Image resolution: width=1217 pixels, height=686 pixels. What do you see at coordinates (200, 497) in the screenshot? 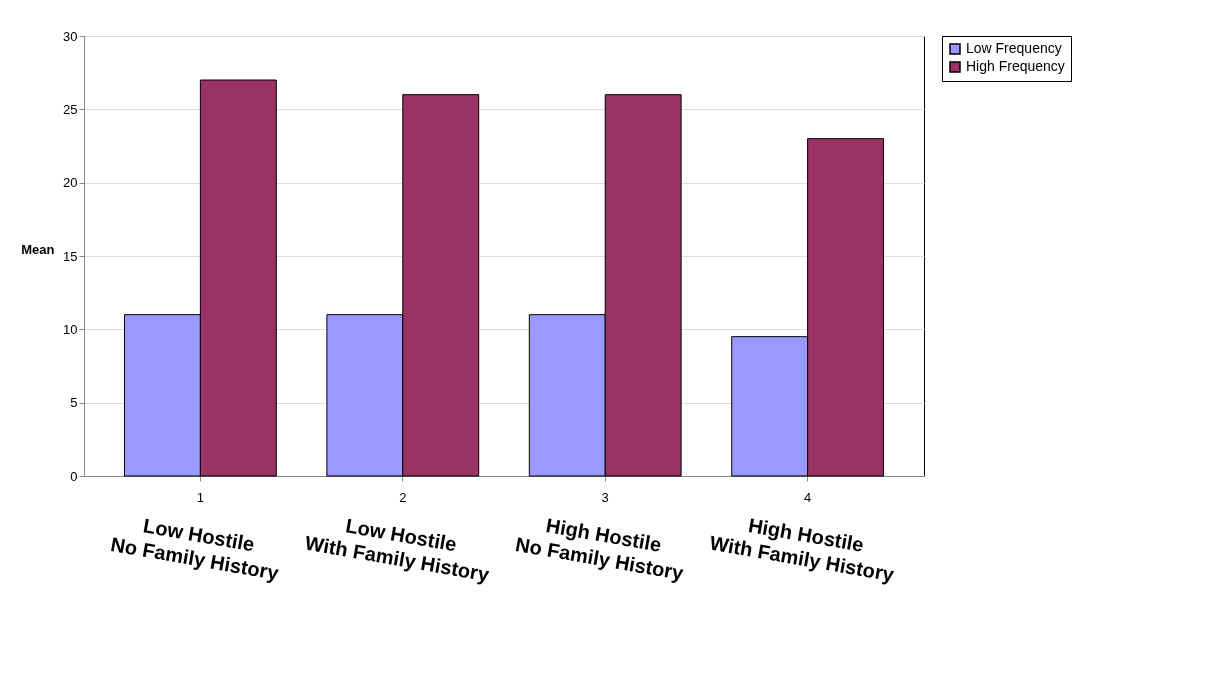
I see `x-tick-label: 1` at bounding box center [200, 497].